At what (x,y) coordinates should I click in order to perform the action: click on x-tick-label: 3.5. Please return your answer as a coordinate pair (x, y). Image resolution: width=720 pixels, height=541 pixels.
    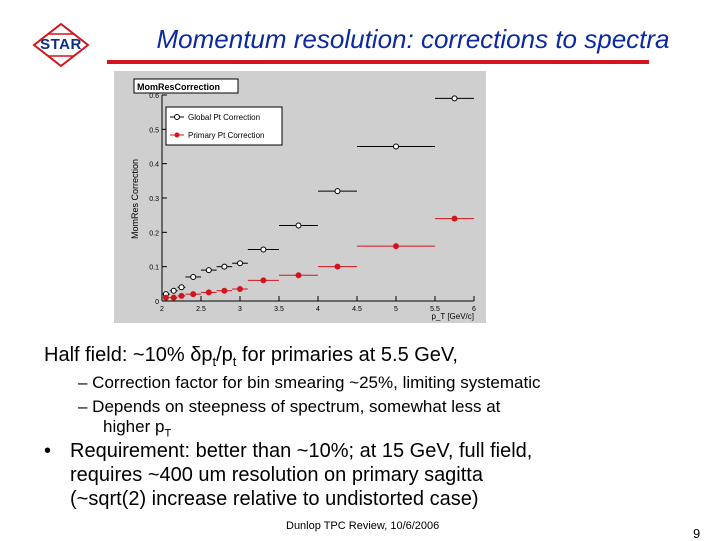
    Looking at the image, I should click on (279, 309).